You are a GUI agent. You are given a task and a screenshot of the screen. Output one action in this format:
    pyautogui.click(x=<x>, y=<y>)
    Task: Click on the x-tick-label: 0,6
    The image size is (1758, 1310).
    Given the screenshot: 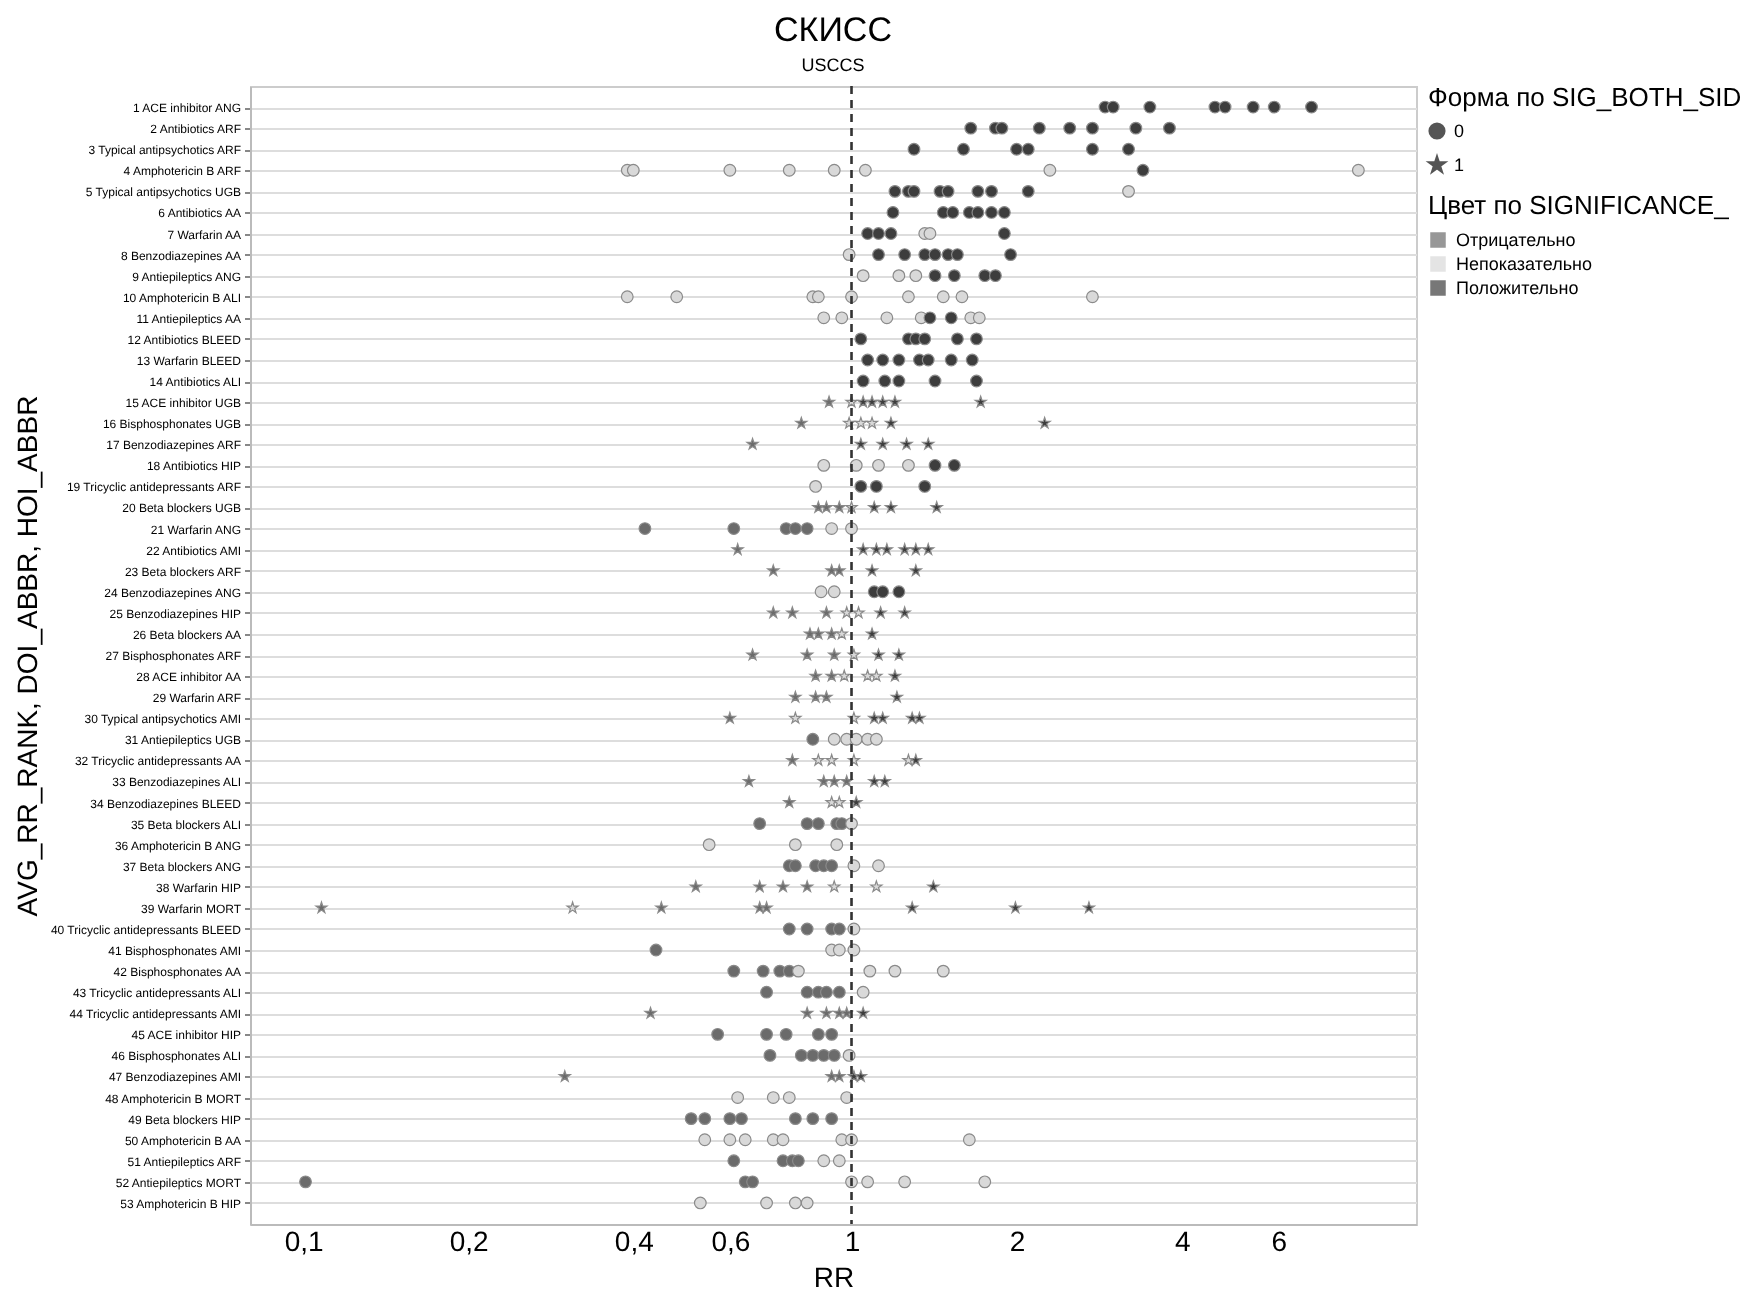 What is the action you would take?
    pyautogui.click(x=731, y=1241)
    